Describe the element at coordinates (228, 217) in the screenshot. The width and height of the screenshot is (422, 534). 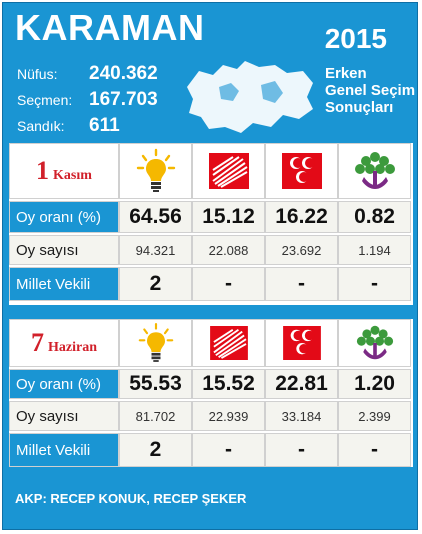
I see `vote-share-chp: 15.12` at that location.